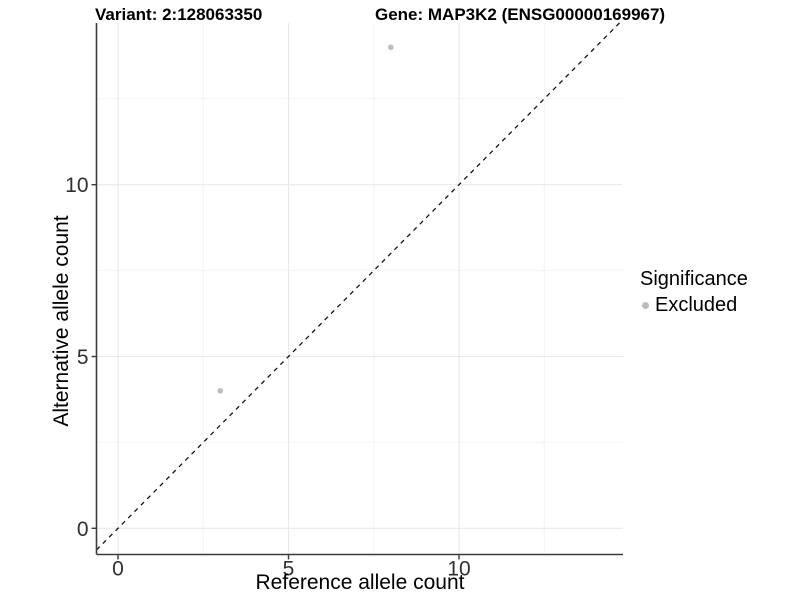  I want to click on excluded-point-swatch-icon, so click(645, 305).